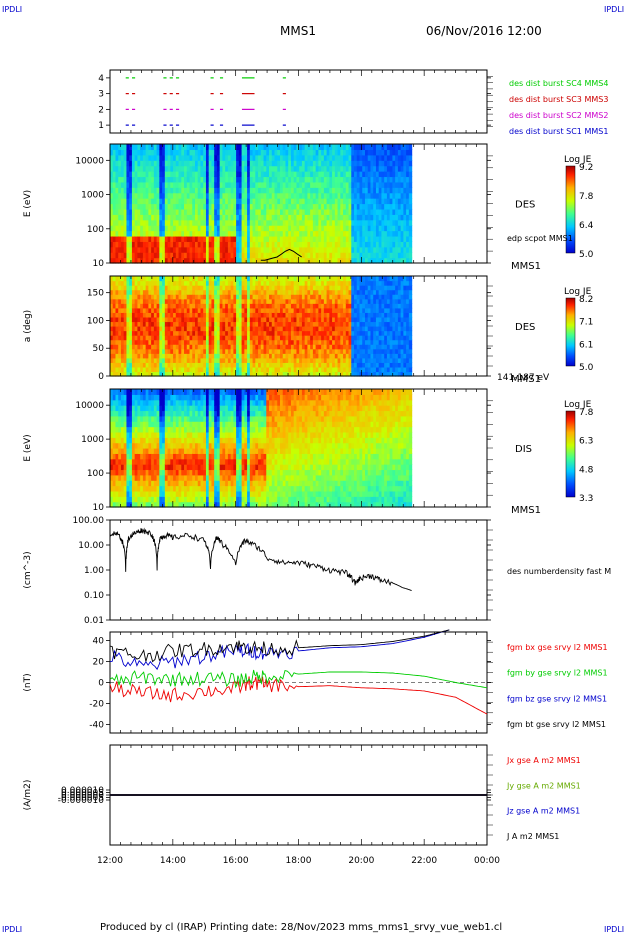 The image size is (630, 934). I want to click on legend-label: des dist burst SC2 MMS2, so click(558, 115).